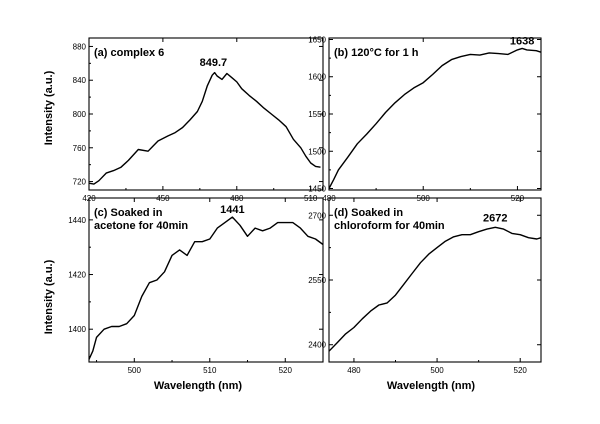  I want to click on y-tick-label: 1500, so click(317, 151).